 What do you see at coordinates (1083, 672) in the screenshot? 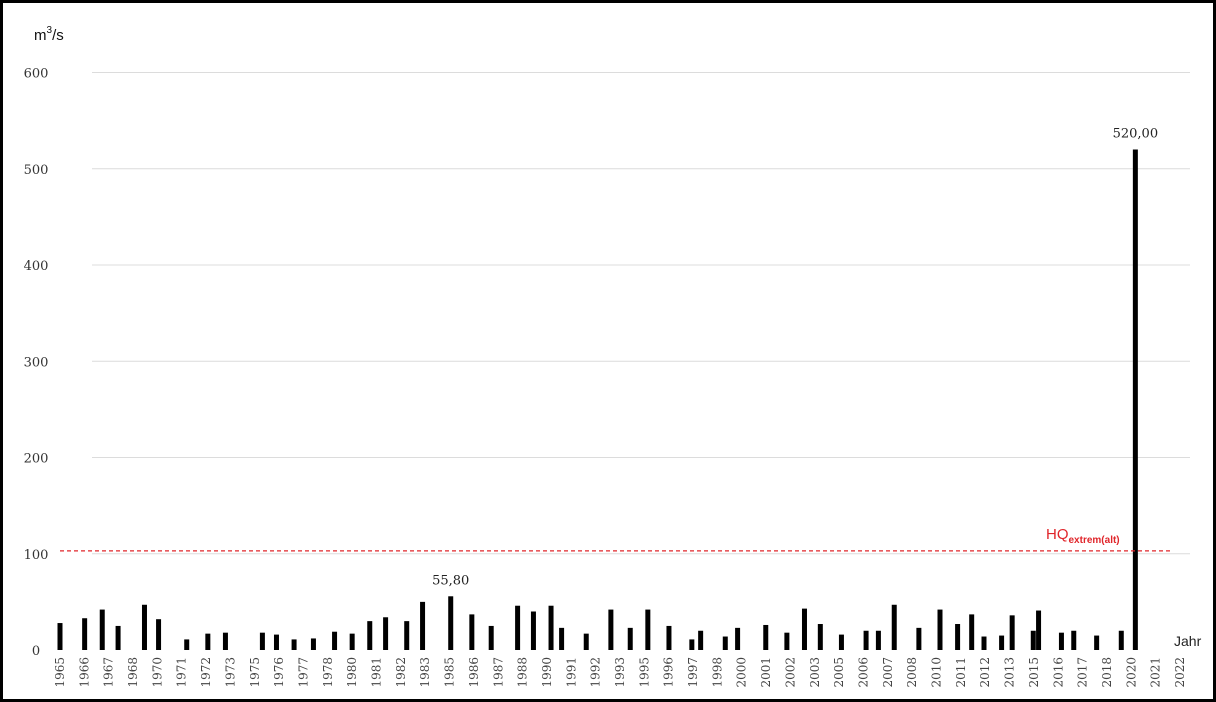
I see `x-tick-label: 2017` at bounding box center [1083, 672].